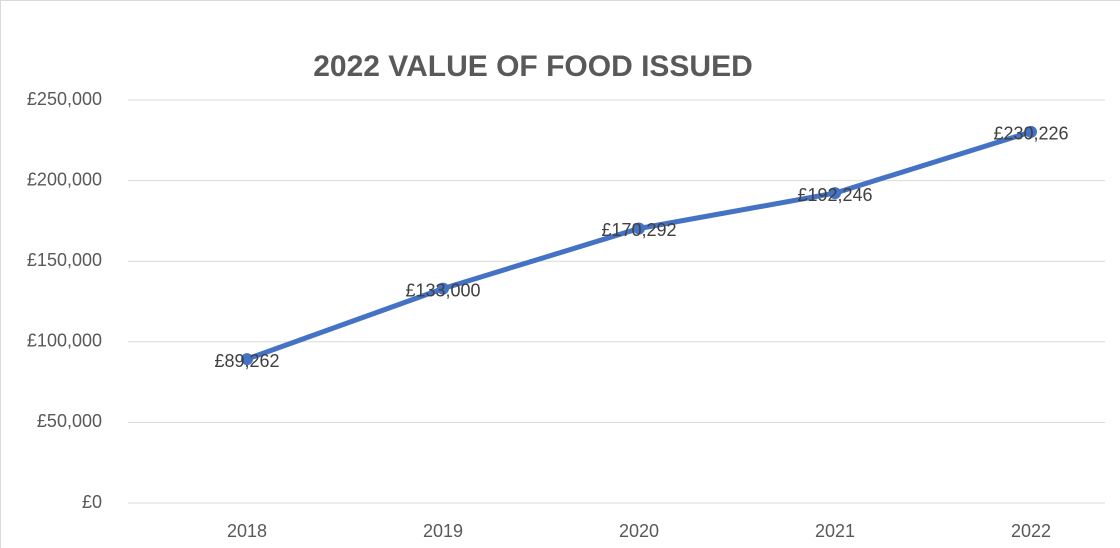 The height and width of the screenshot is (548, 1120). Describe the element at coordinates (64, 260) in the screenshot. I see `y-tick-label: £150,000` at that location.